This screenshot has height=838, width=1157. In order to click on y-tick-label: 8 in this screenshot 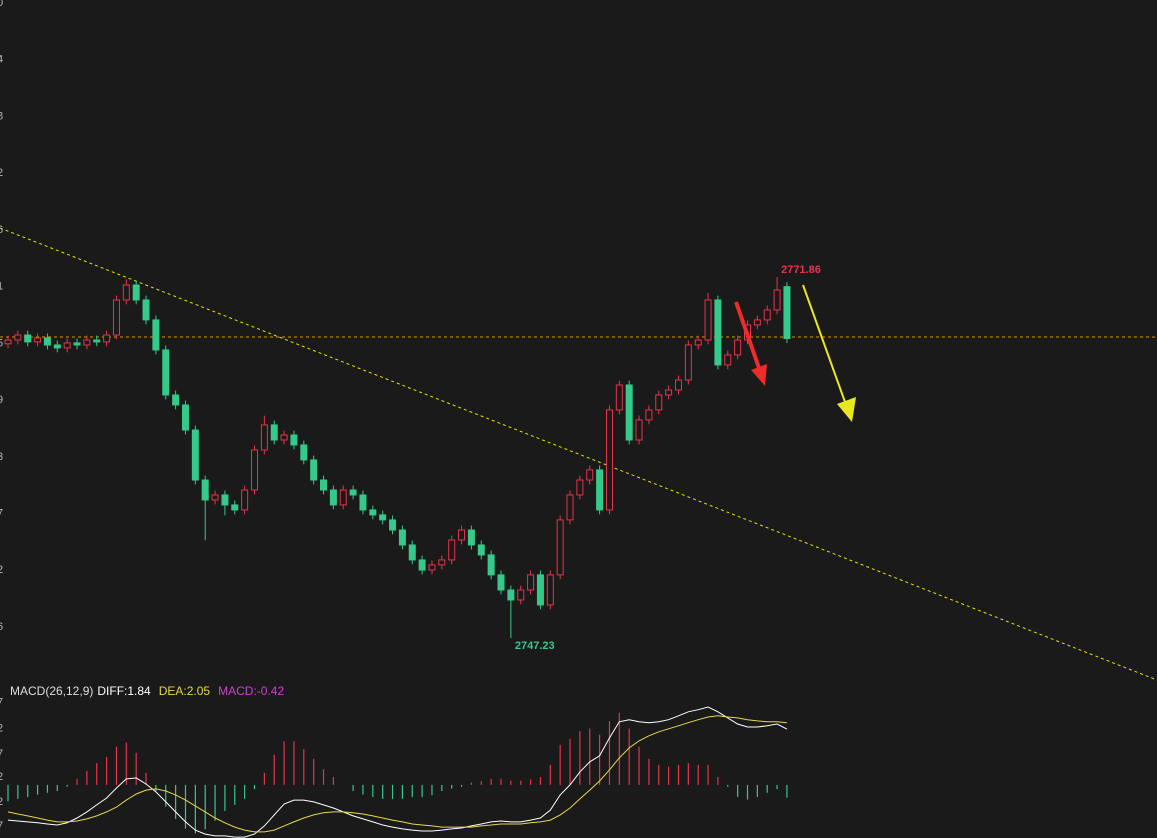, I will do `click(1, 116)`.